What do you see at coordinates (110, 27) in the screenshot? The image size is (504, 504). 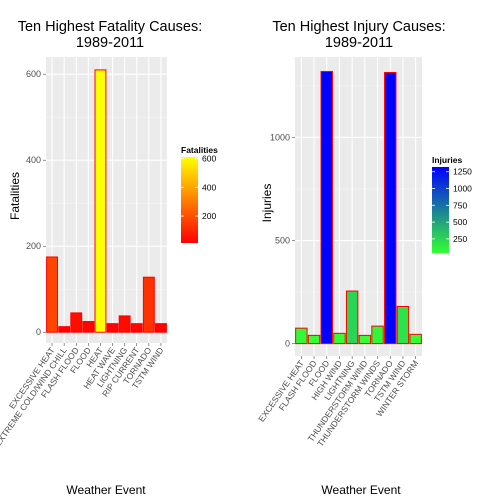 I see `chart-1-title-line1: Ten Highest Fatality Causes:` at bounding box center [110, 27].